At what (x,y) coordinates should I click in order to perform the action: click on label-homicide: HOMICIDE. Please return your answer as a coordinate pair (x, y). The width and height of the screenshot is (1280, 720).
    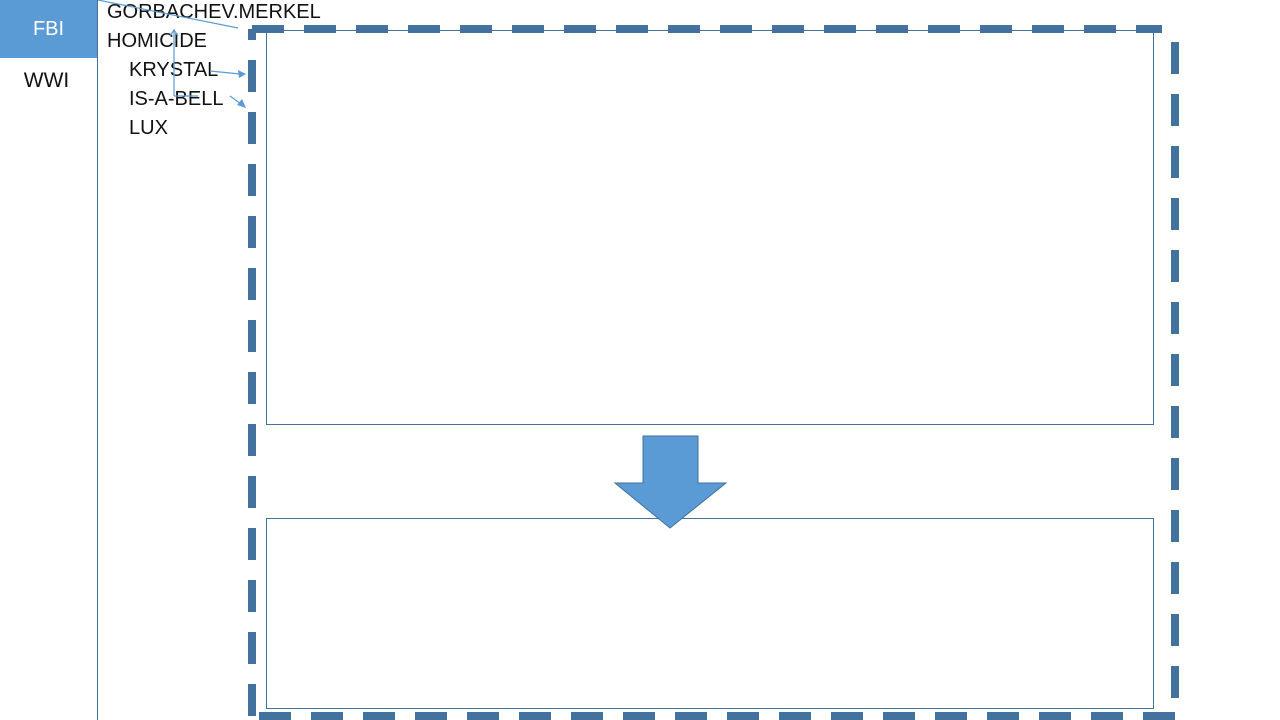
    Looking at the image, I should click on (157, 41).